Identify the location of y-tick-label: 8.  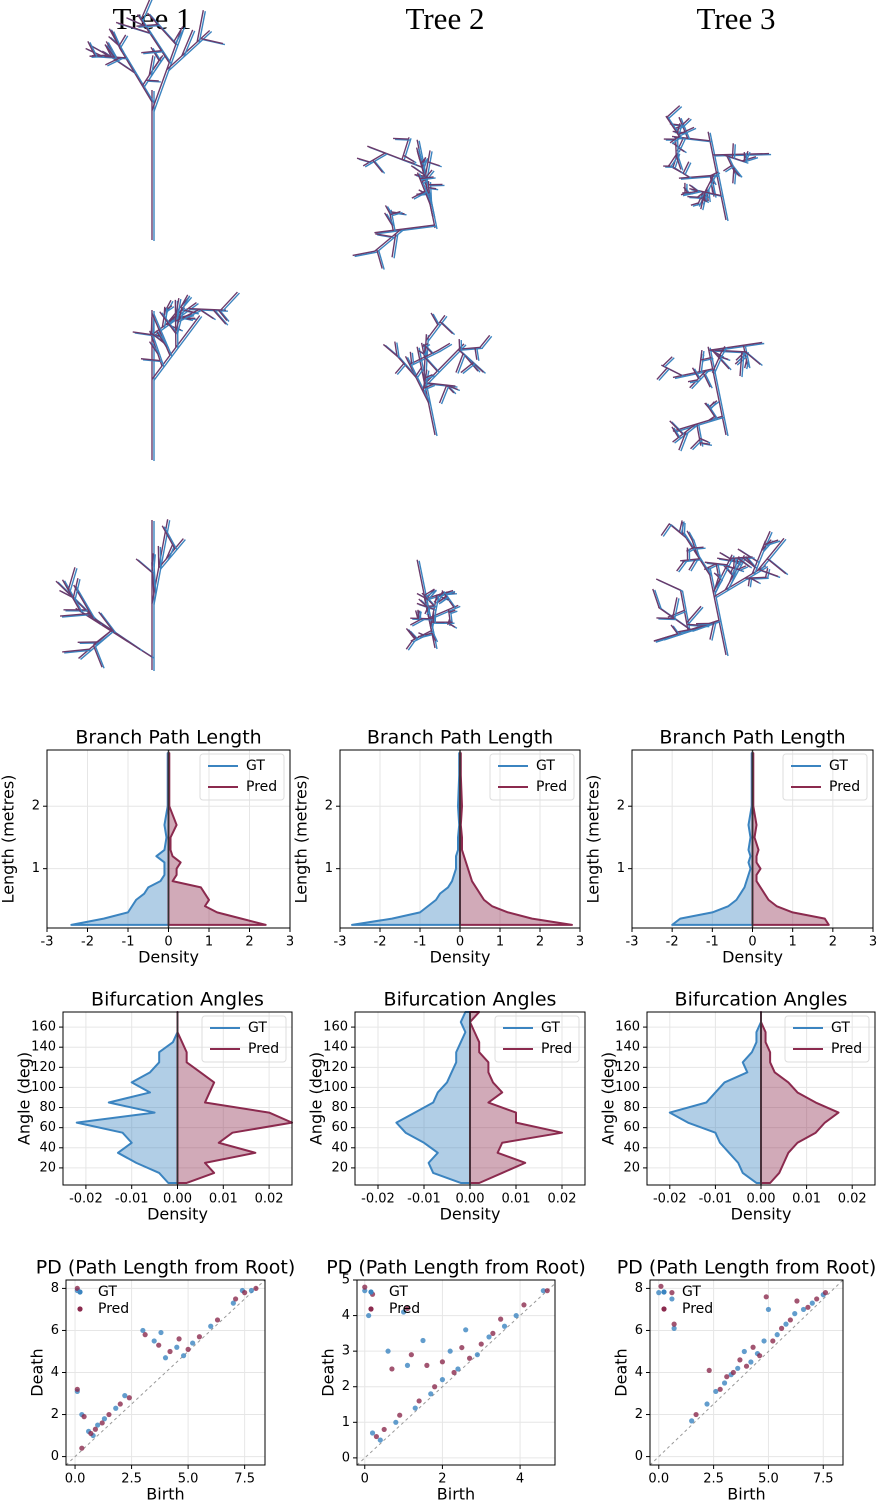
(639, 1288).